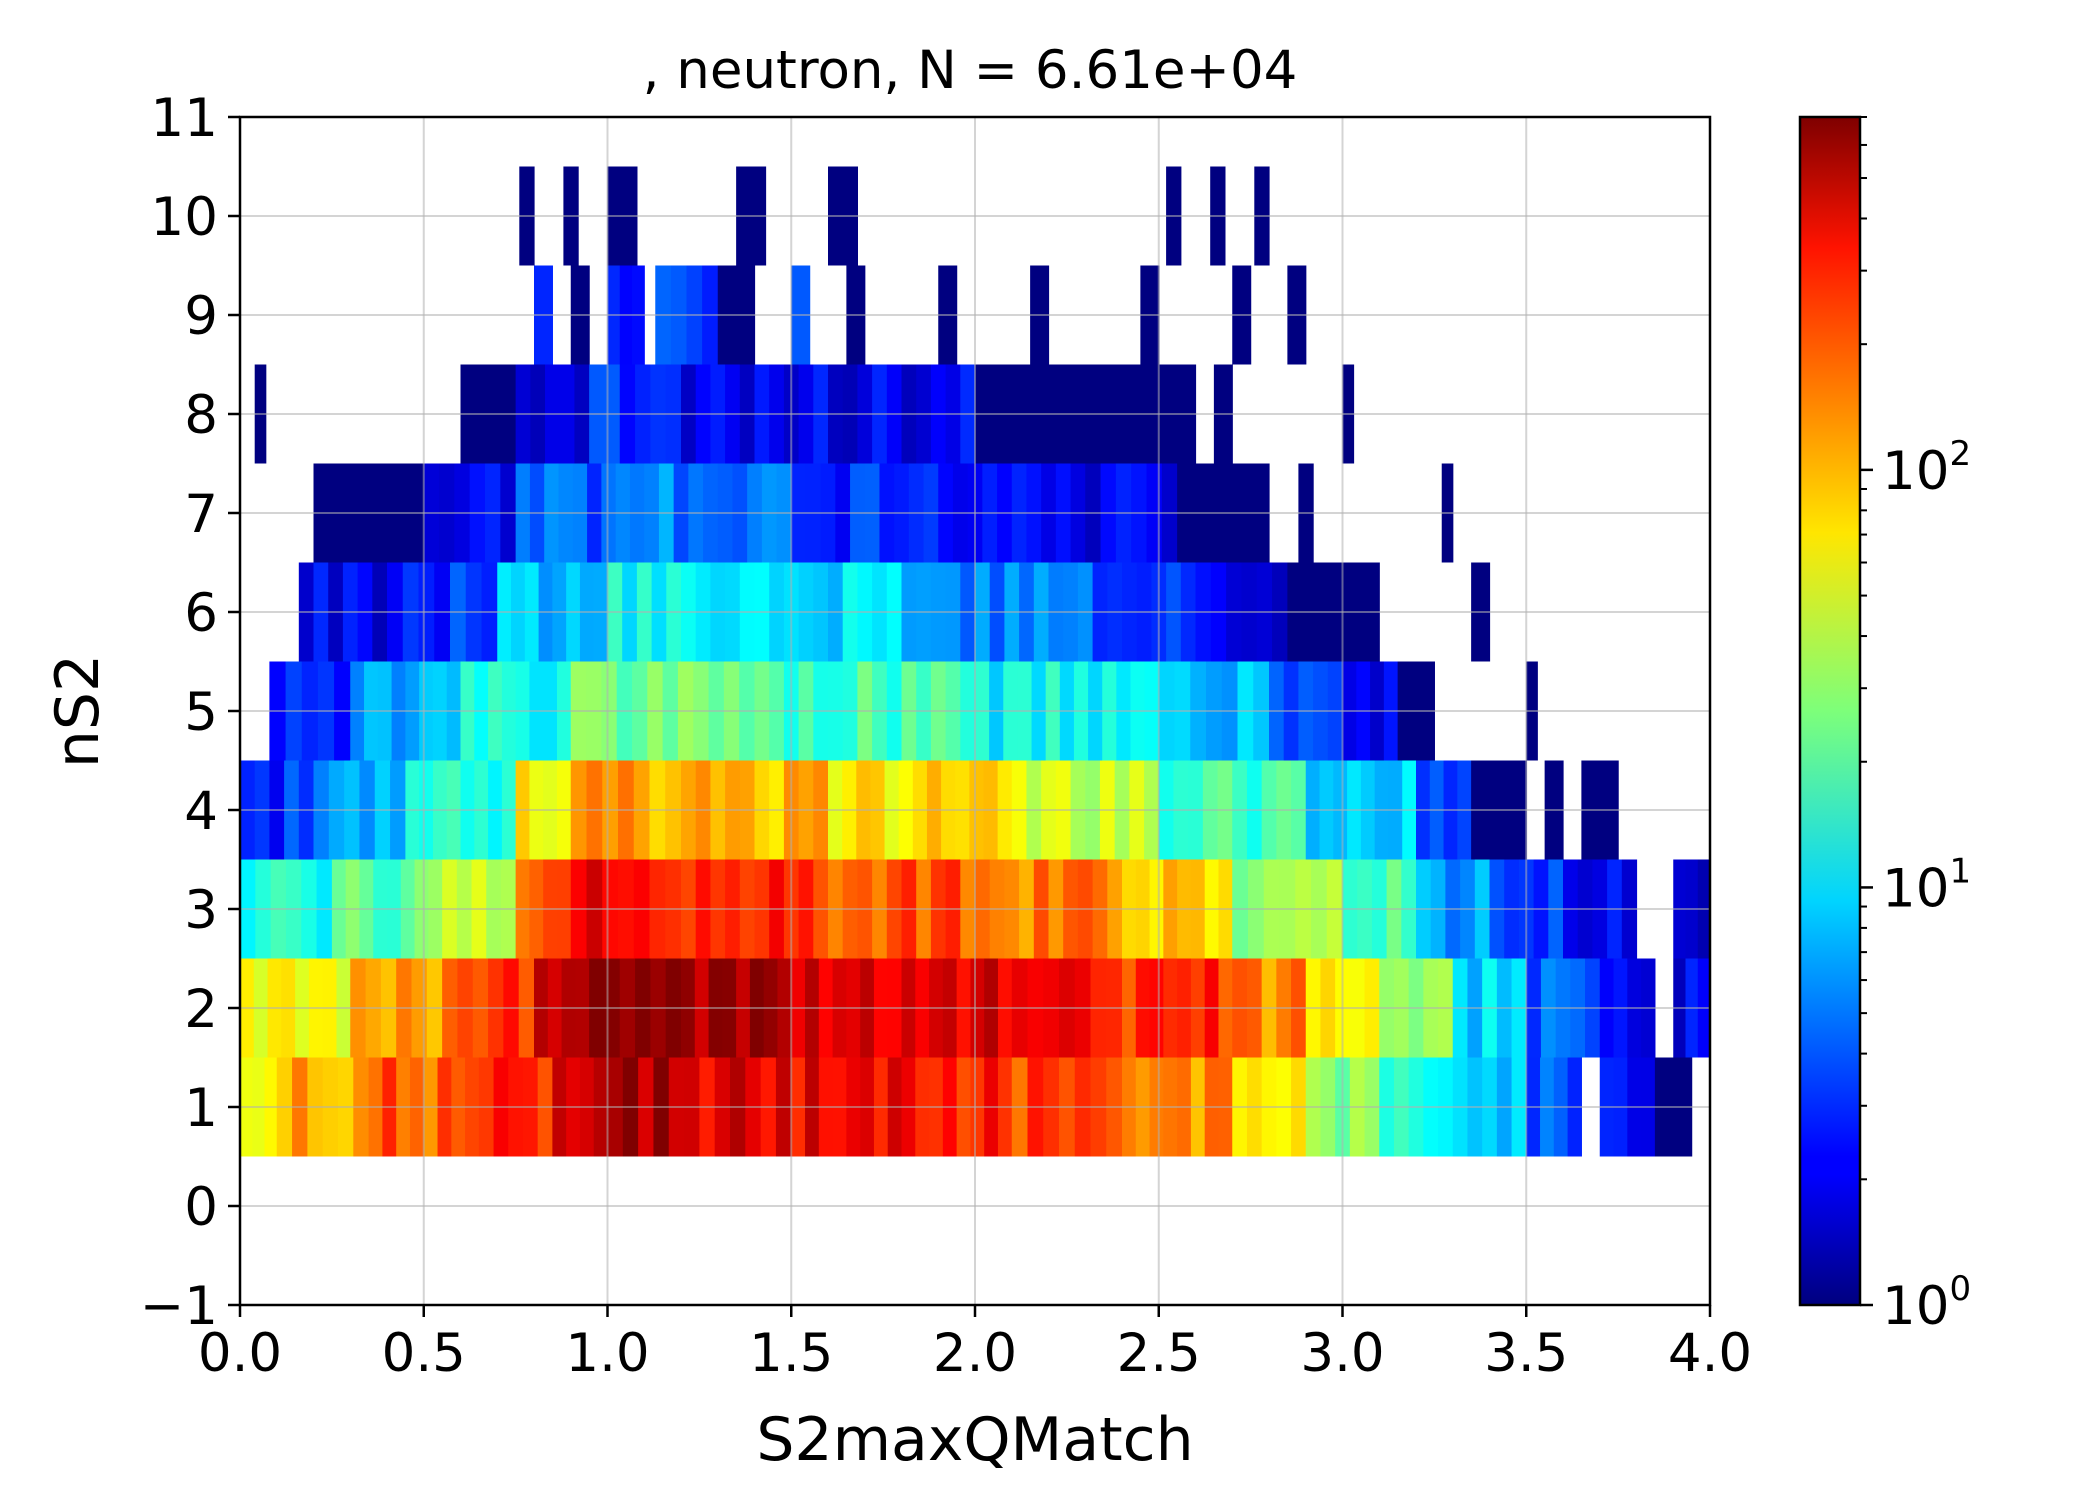  Describe the element at coordinates (1926, 885) in the screenshot. I see `colorbar-tick-label: 10¹` at that location.